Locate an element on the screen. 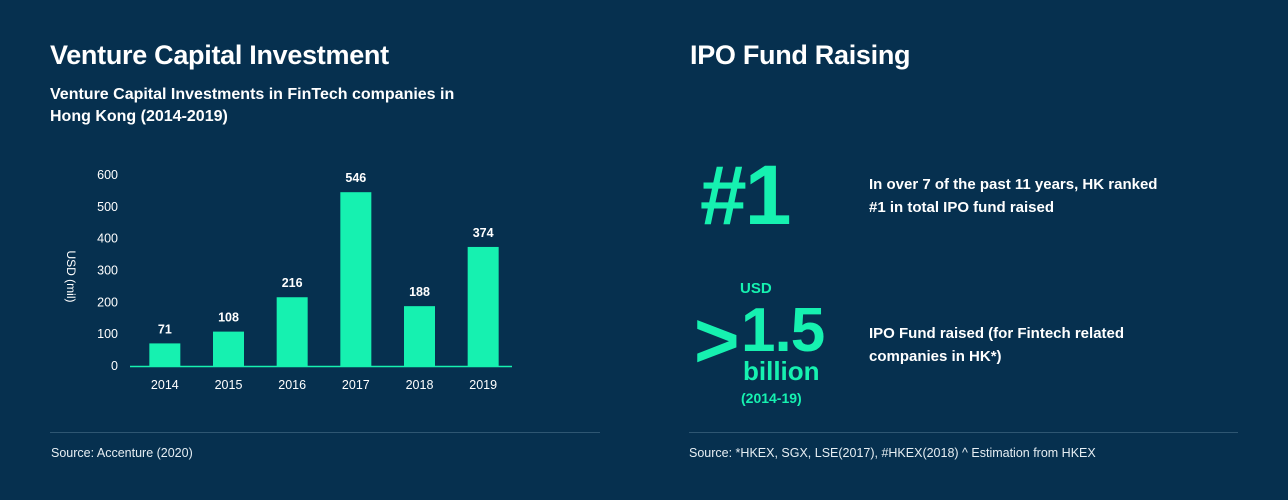 The height and width of the screenshot is (500, 1288). x-tick-label: 2015 is located at coordinates (229, 385).